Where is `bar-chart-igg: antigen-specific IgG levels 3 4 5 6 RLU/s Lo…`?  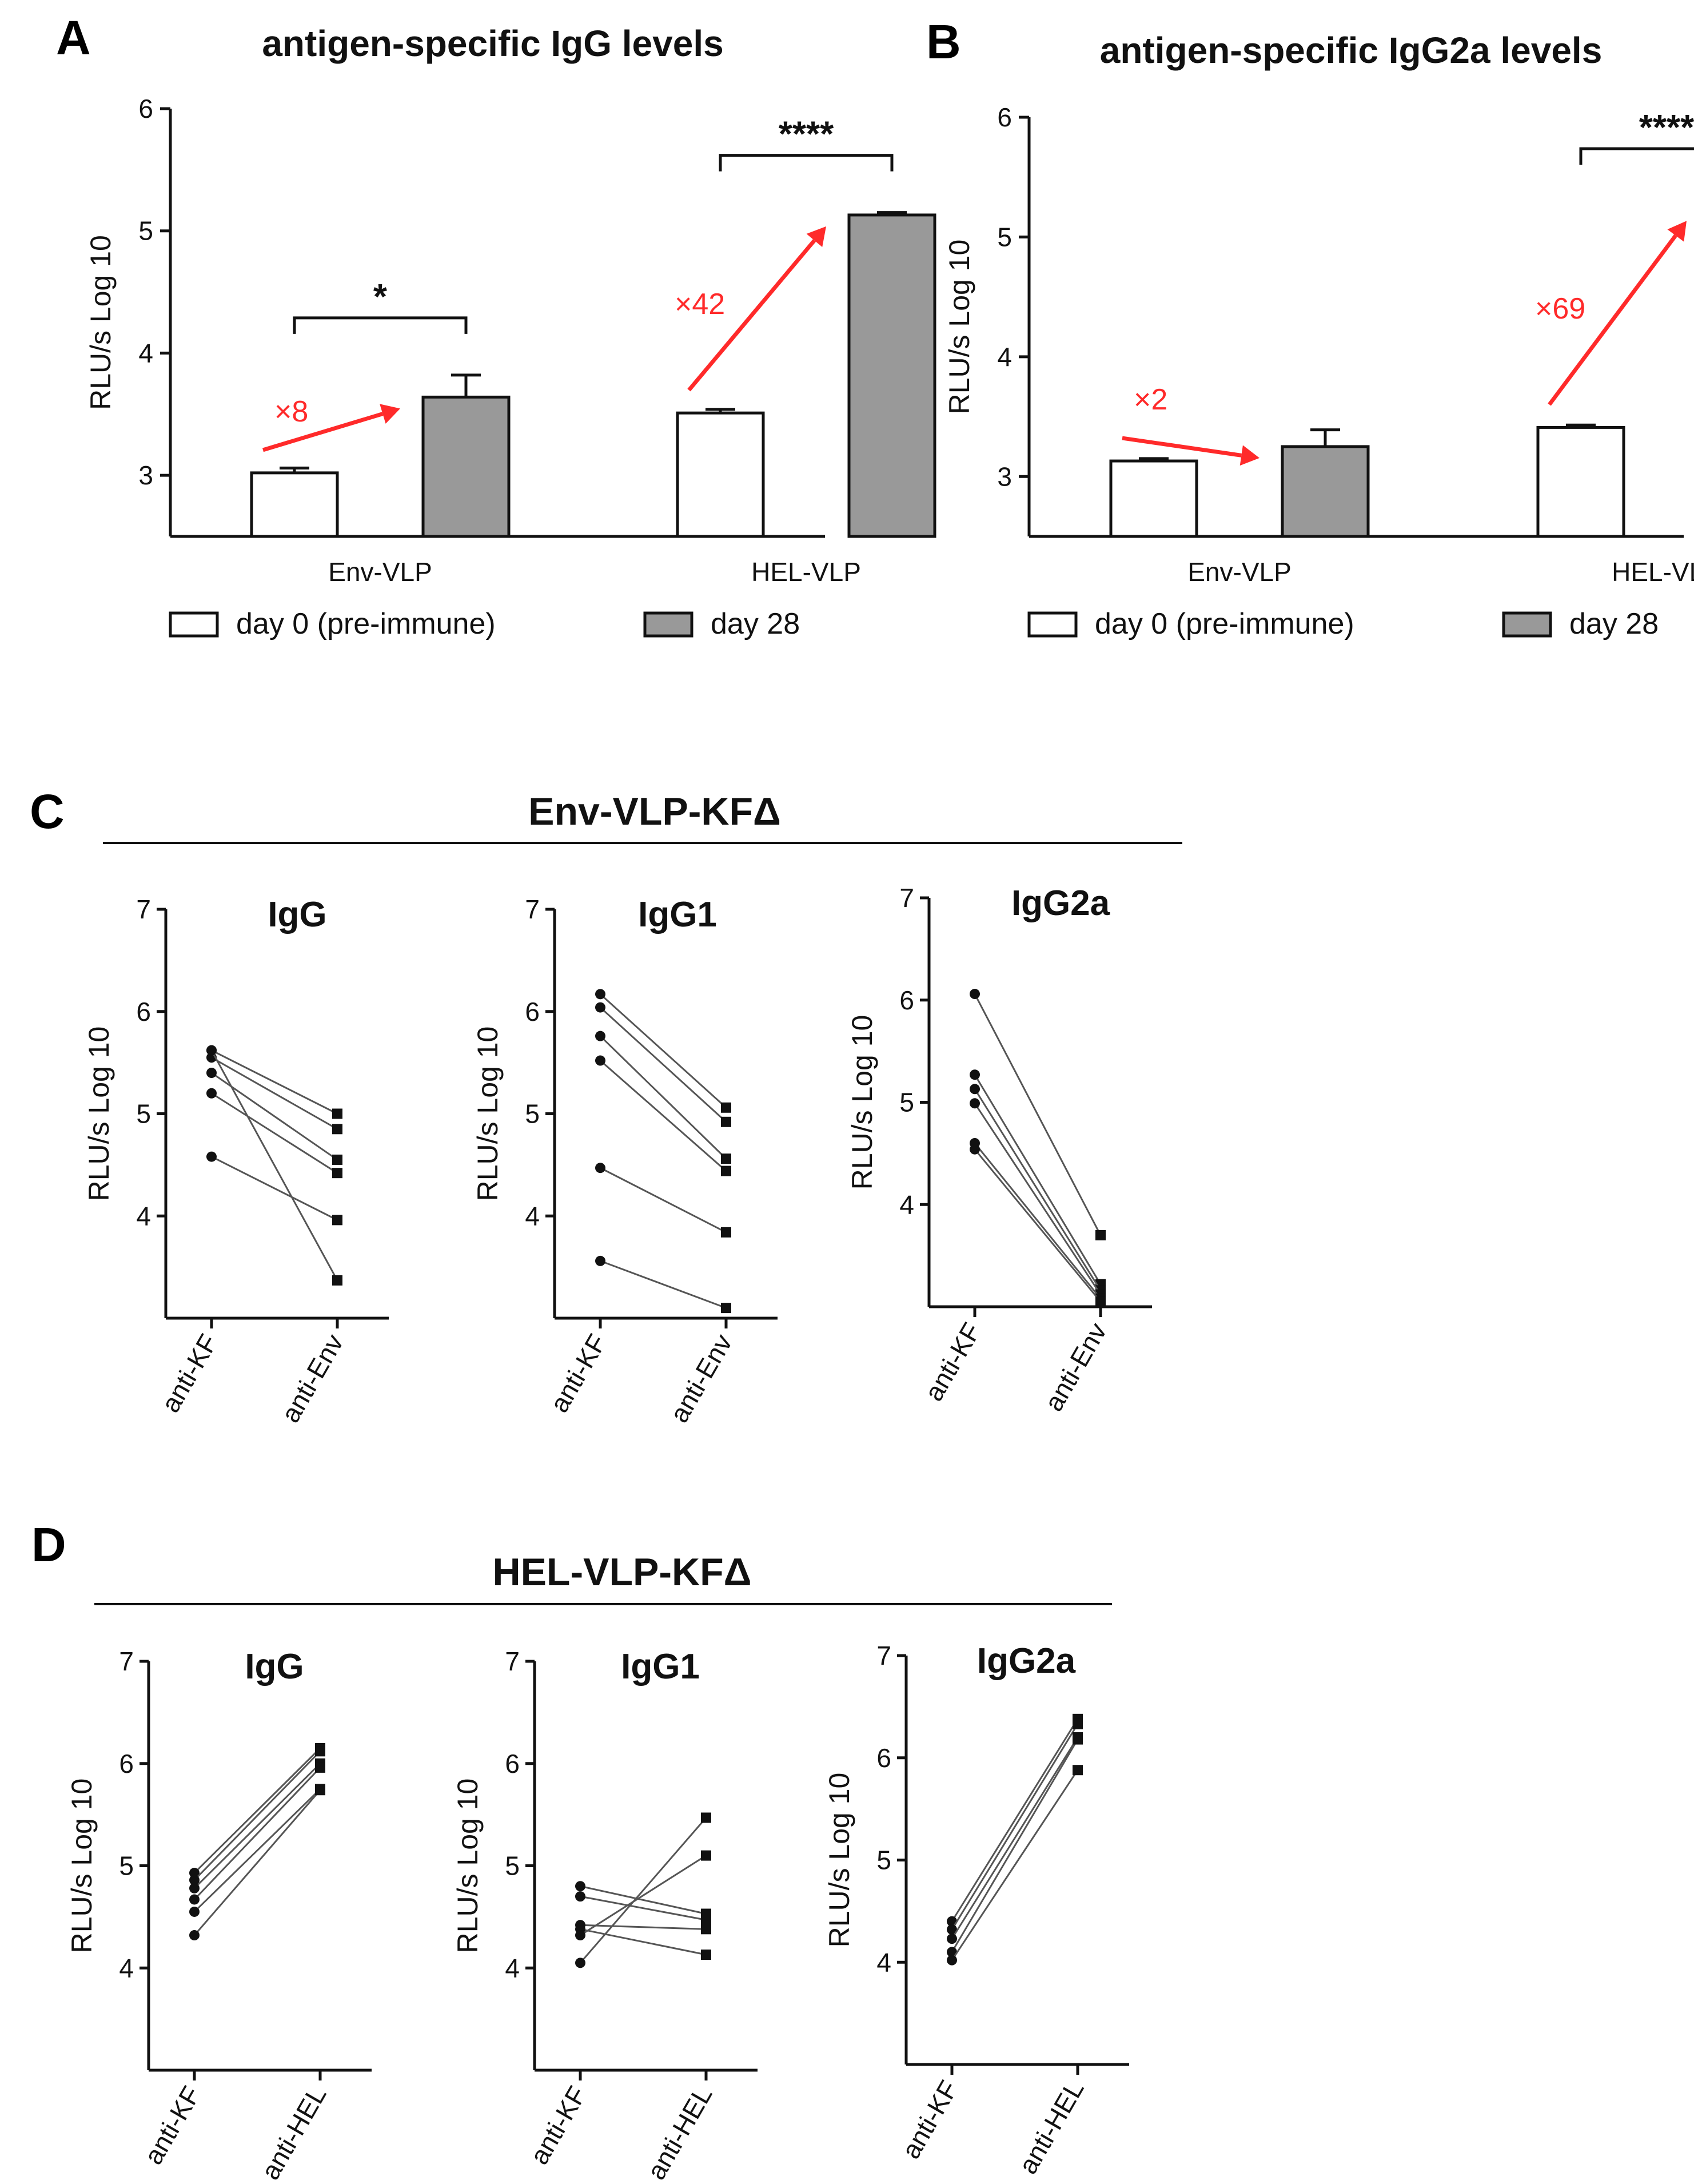
bar-chart-igg: antigen-specific IgG levels 3 4 5 6 RLU/s Lo… is located at coordinates (510, 332).